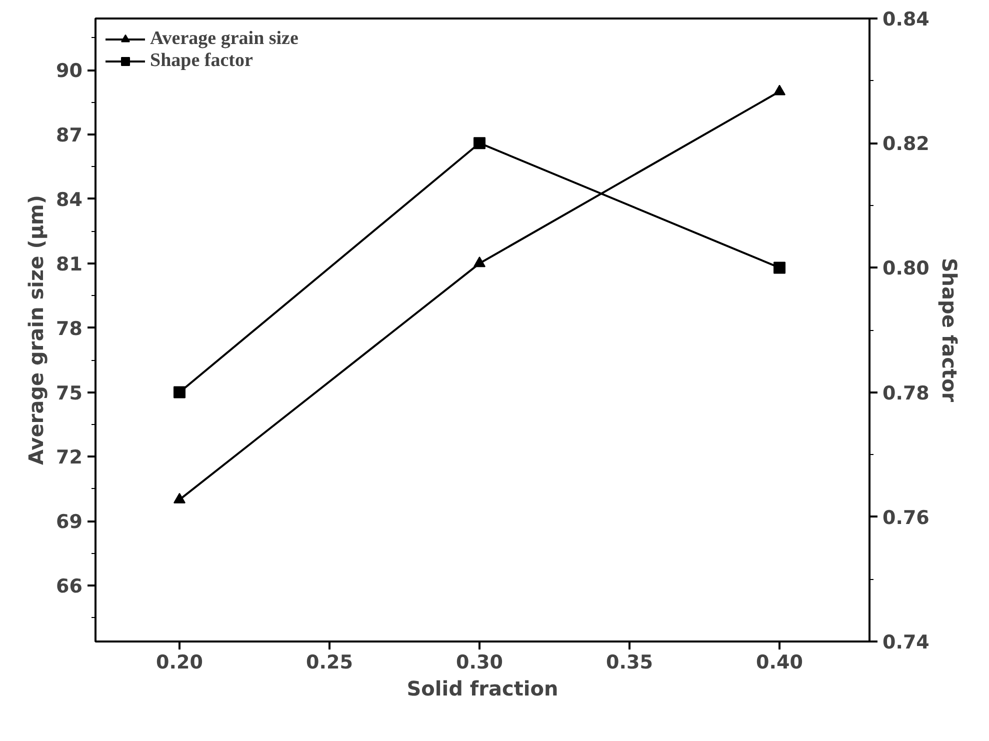 The width and height of the screenshot is (989, 741). What do you see at coordinates (629, 663) in the screenshot?
I see `x-tick-label: 0.35` at bounding box center [629, 663].